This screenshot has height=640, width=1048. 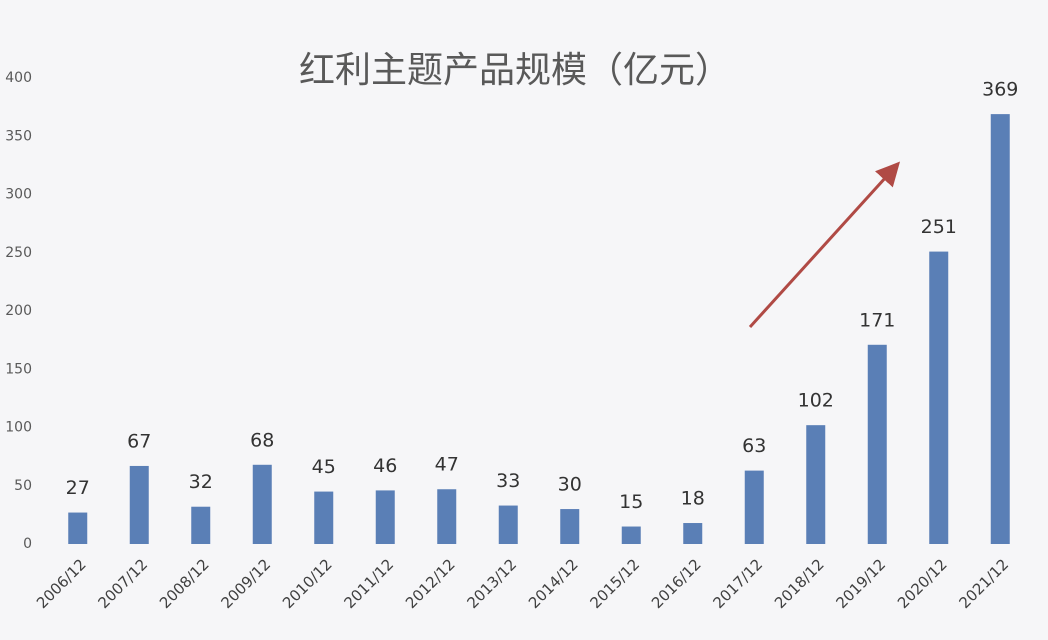 What do you see at coordinates (754, 446) in the screenshot?
I see `value-label: 63` at bounding box center [754, 446].